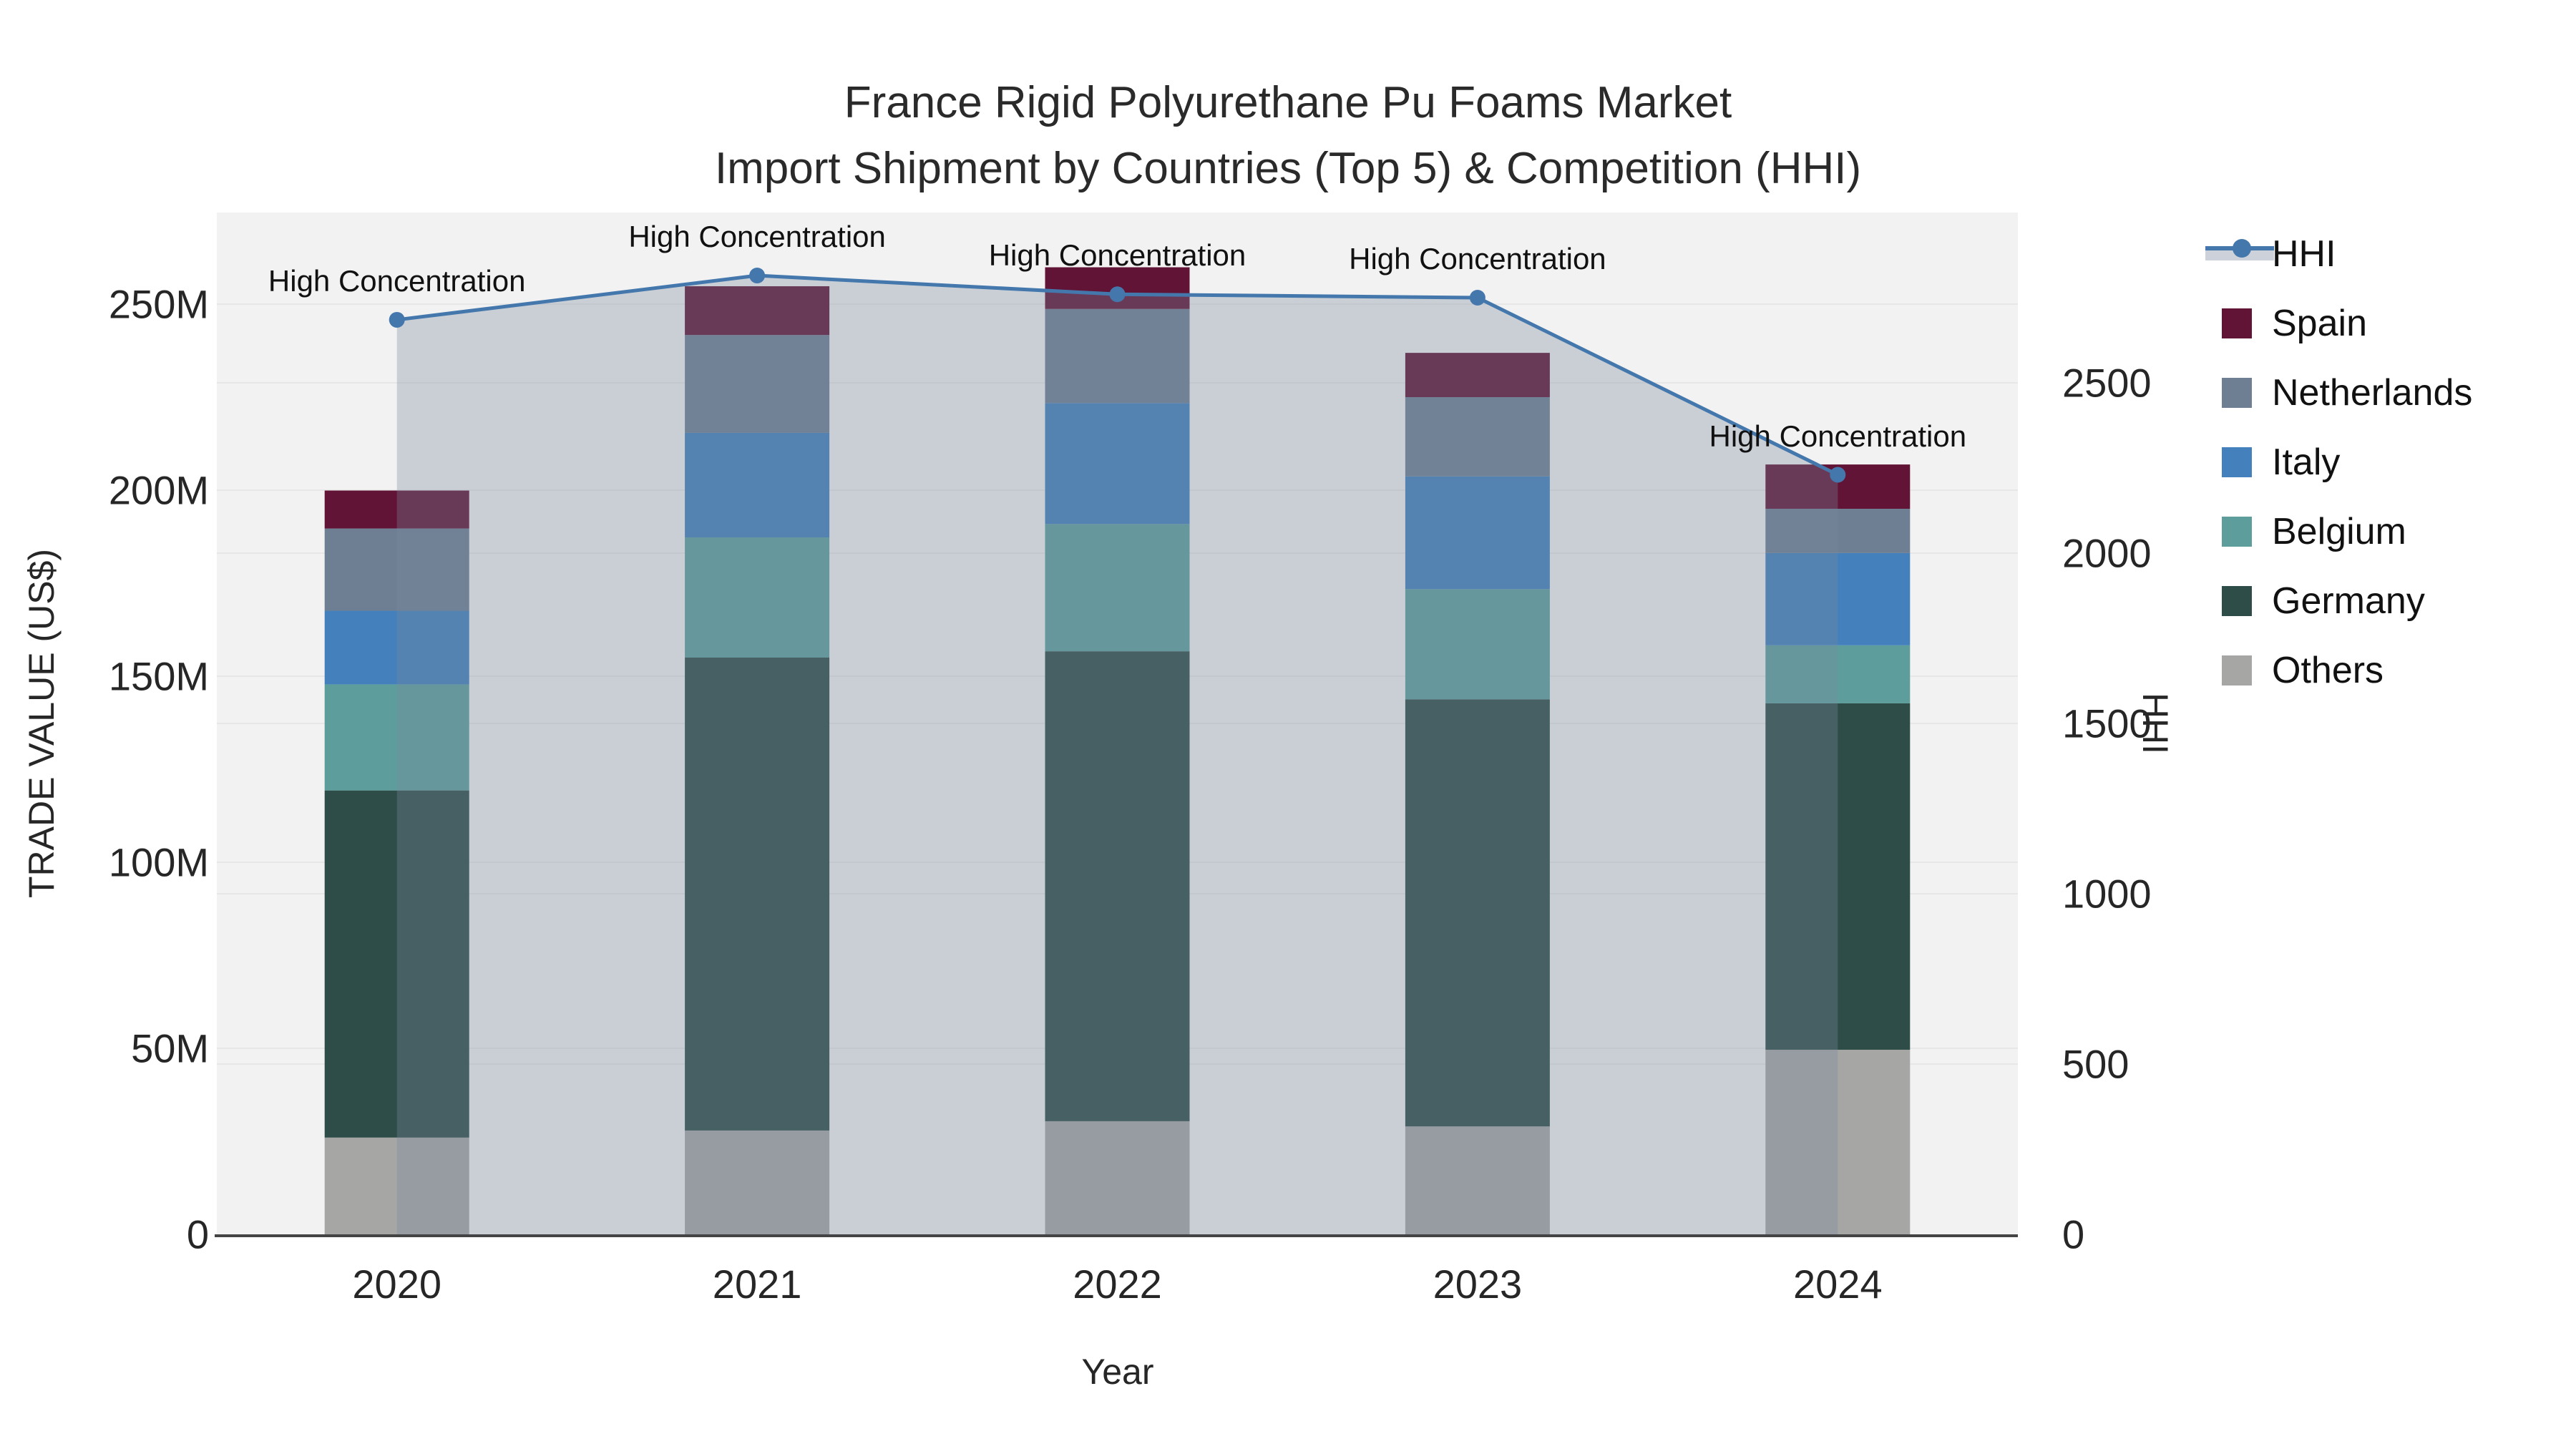 The height and width of the screenshot is (1449, 2576). What do you see at coordinates (41, 723) in the screenshot?
I see `y-left-axis-title: TRADE VALUE (US$)` at bounding box center [41, 723].